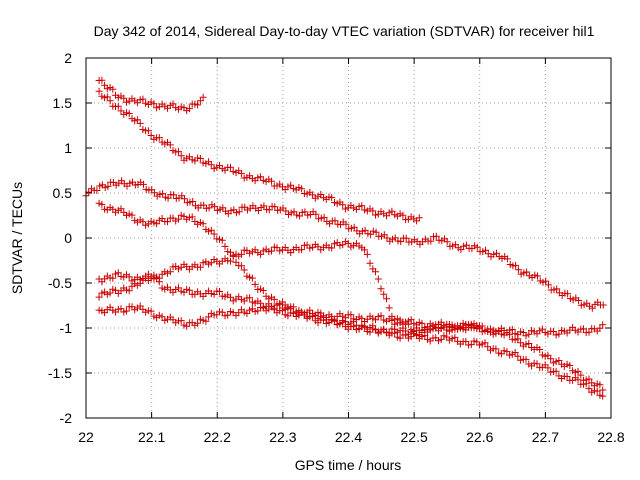 The height and width of the screenshot is (480, 640). I want to click on y-tick-label: -1, so click(66, 328).